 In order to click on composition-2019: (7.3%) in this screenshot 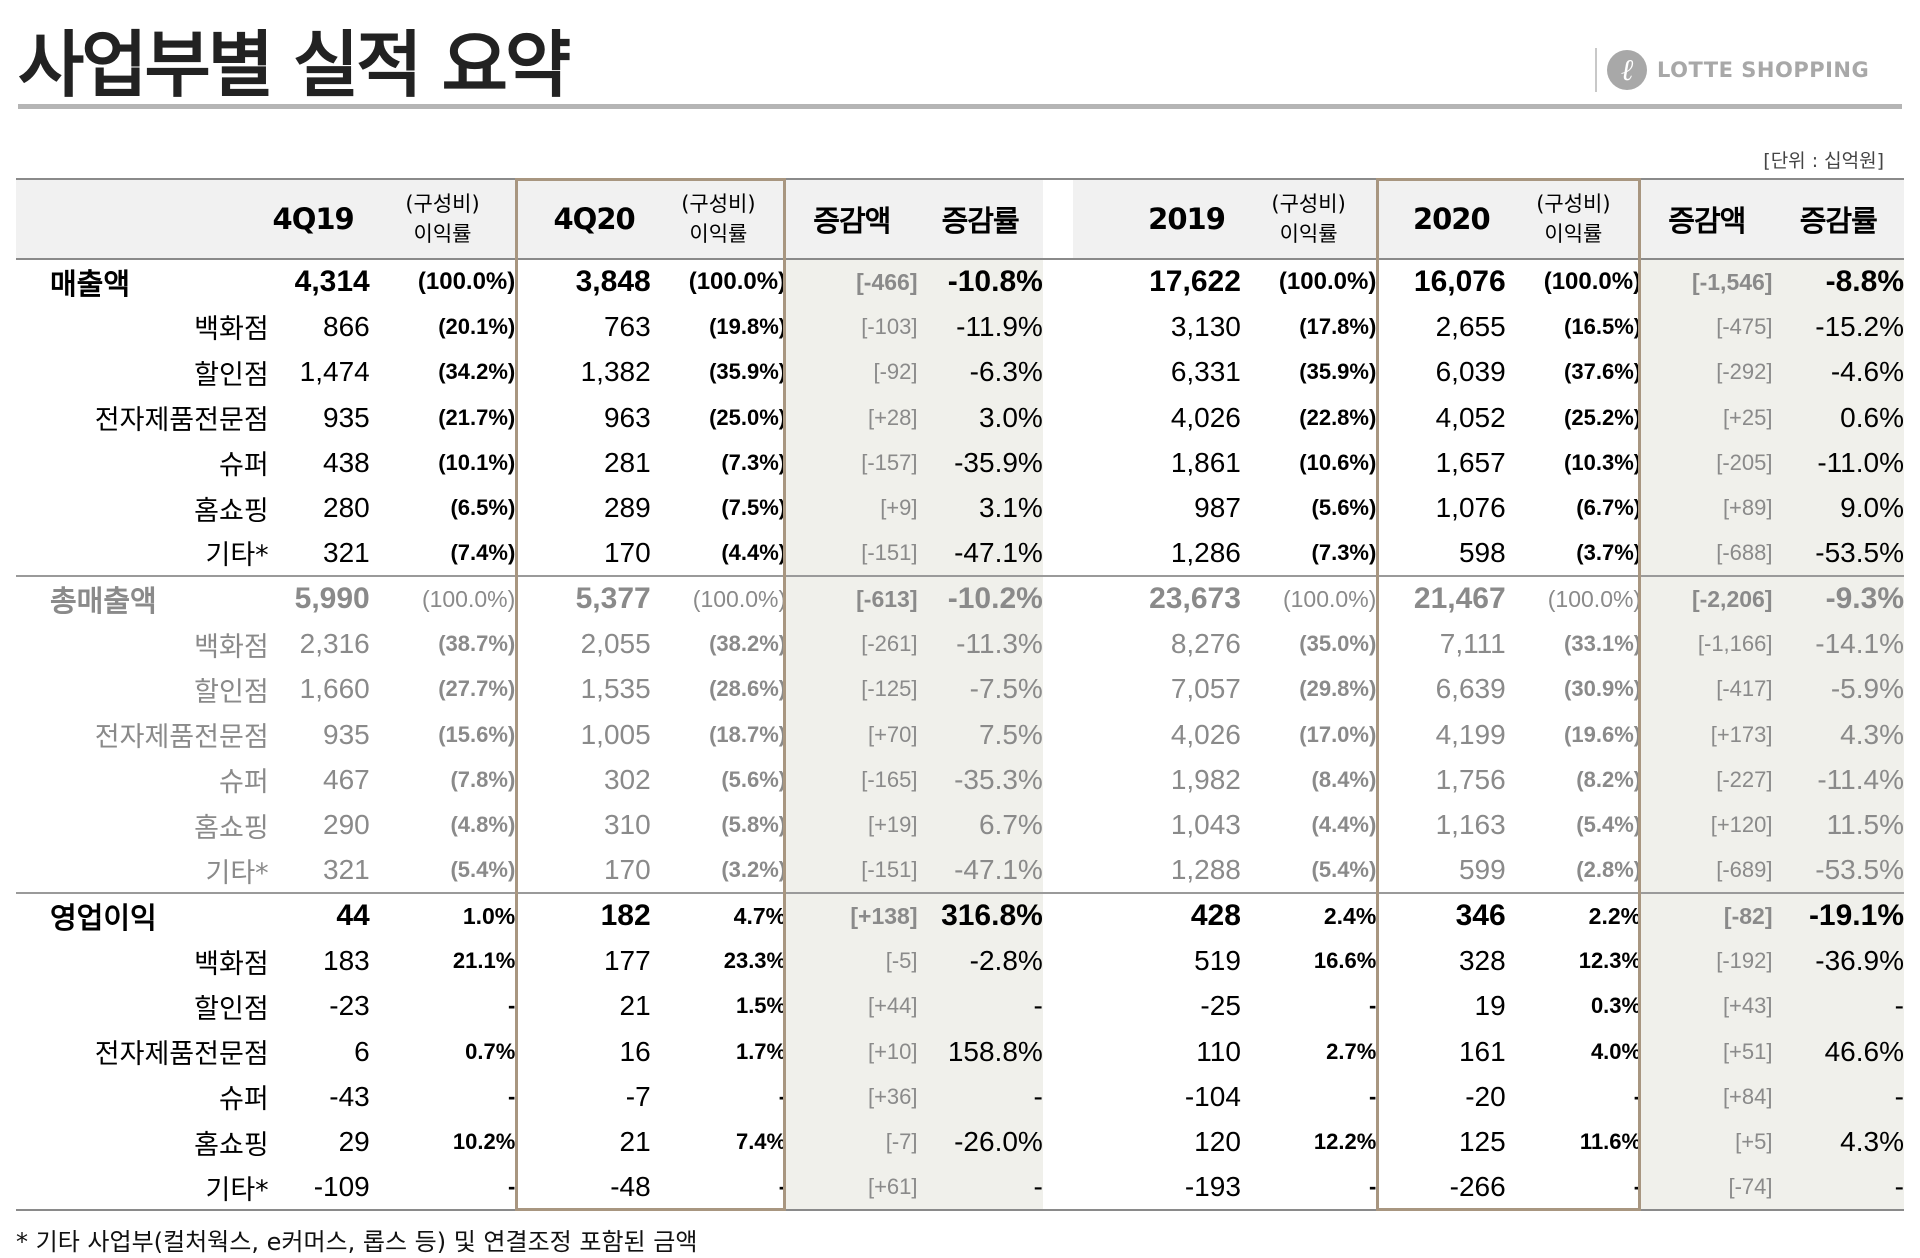, I will do `click(1308, 554)`.